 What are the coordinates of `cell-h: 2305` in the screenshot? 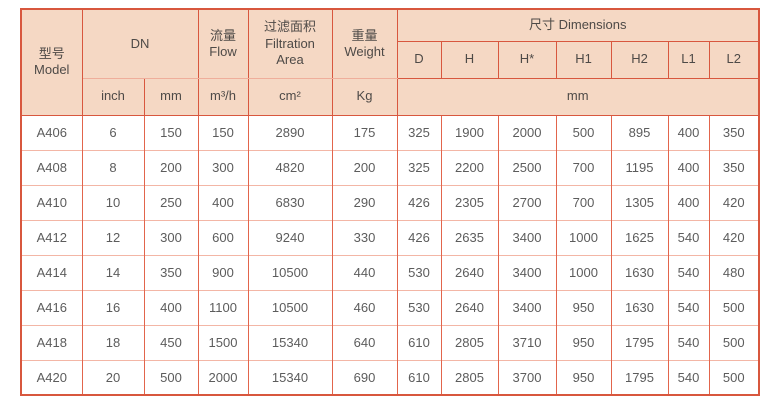 It's located at (469, 202).